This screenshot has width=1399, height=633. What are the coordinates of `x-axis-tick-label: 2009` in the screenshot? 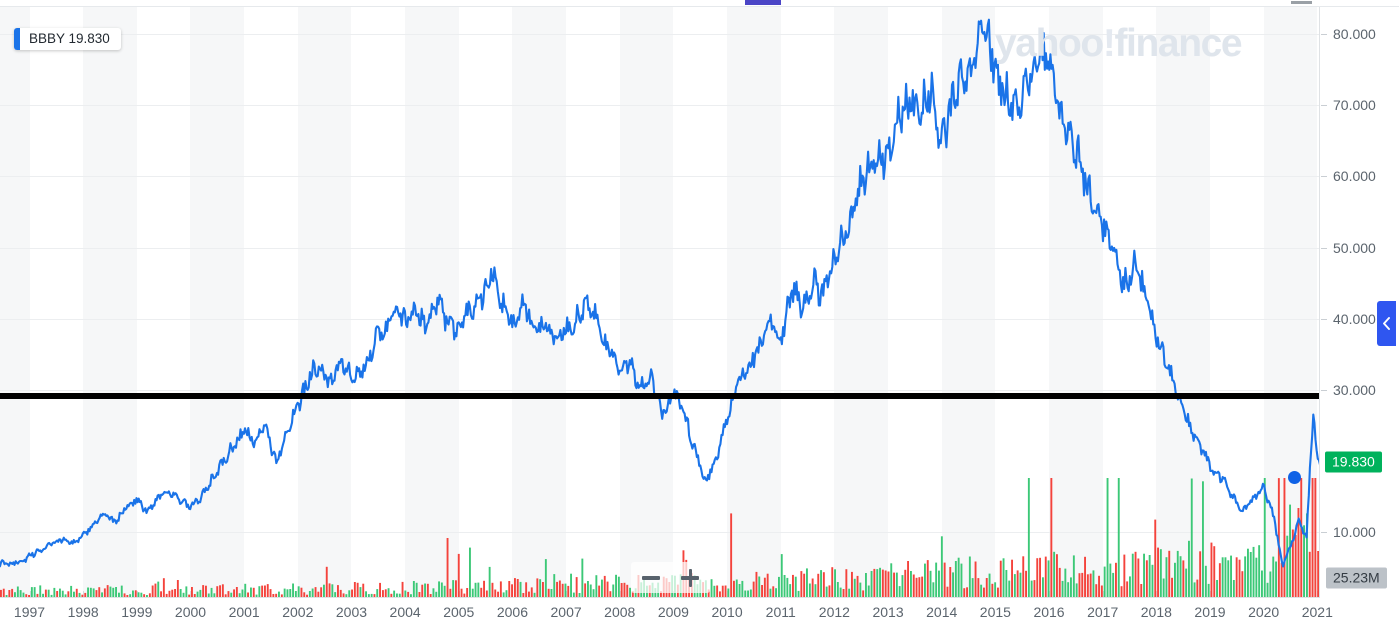 It's located at (673, 612).